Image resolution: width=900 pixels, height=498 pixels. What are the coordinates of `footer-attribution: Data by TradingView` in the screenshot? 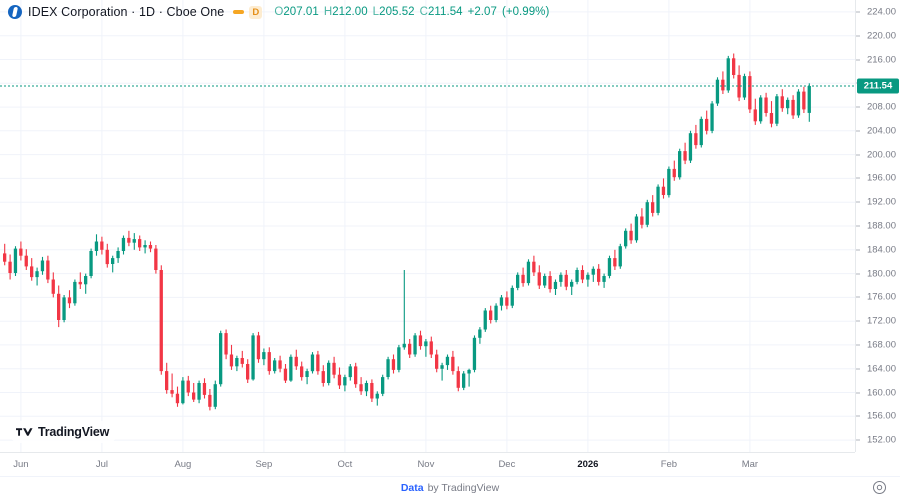 It's located at (450, 487).